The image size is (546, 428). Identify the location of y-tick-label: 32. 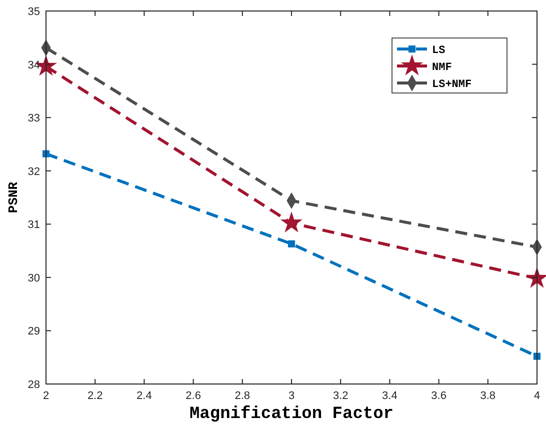
(34, 172).